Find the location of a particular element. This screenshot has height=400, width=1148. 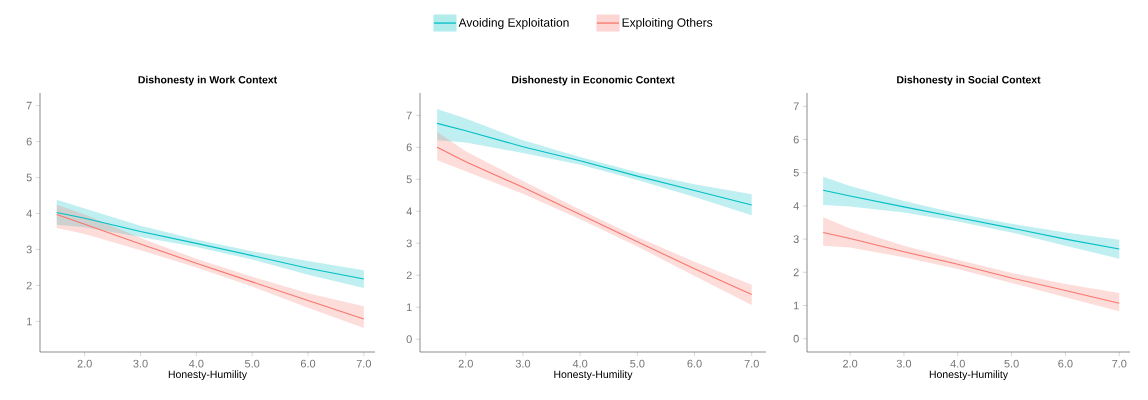

chart-title: Dishonesty in Social Context is located at coordinates (969, 80).